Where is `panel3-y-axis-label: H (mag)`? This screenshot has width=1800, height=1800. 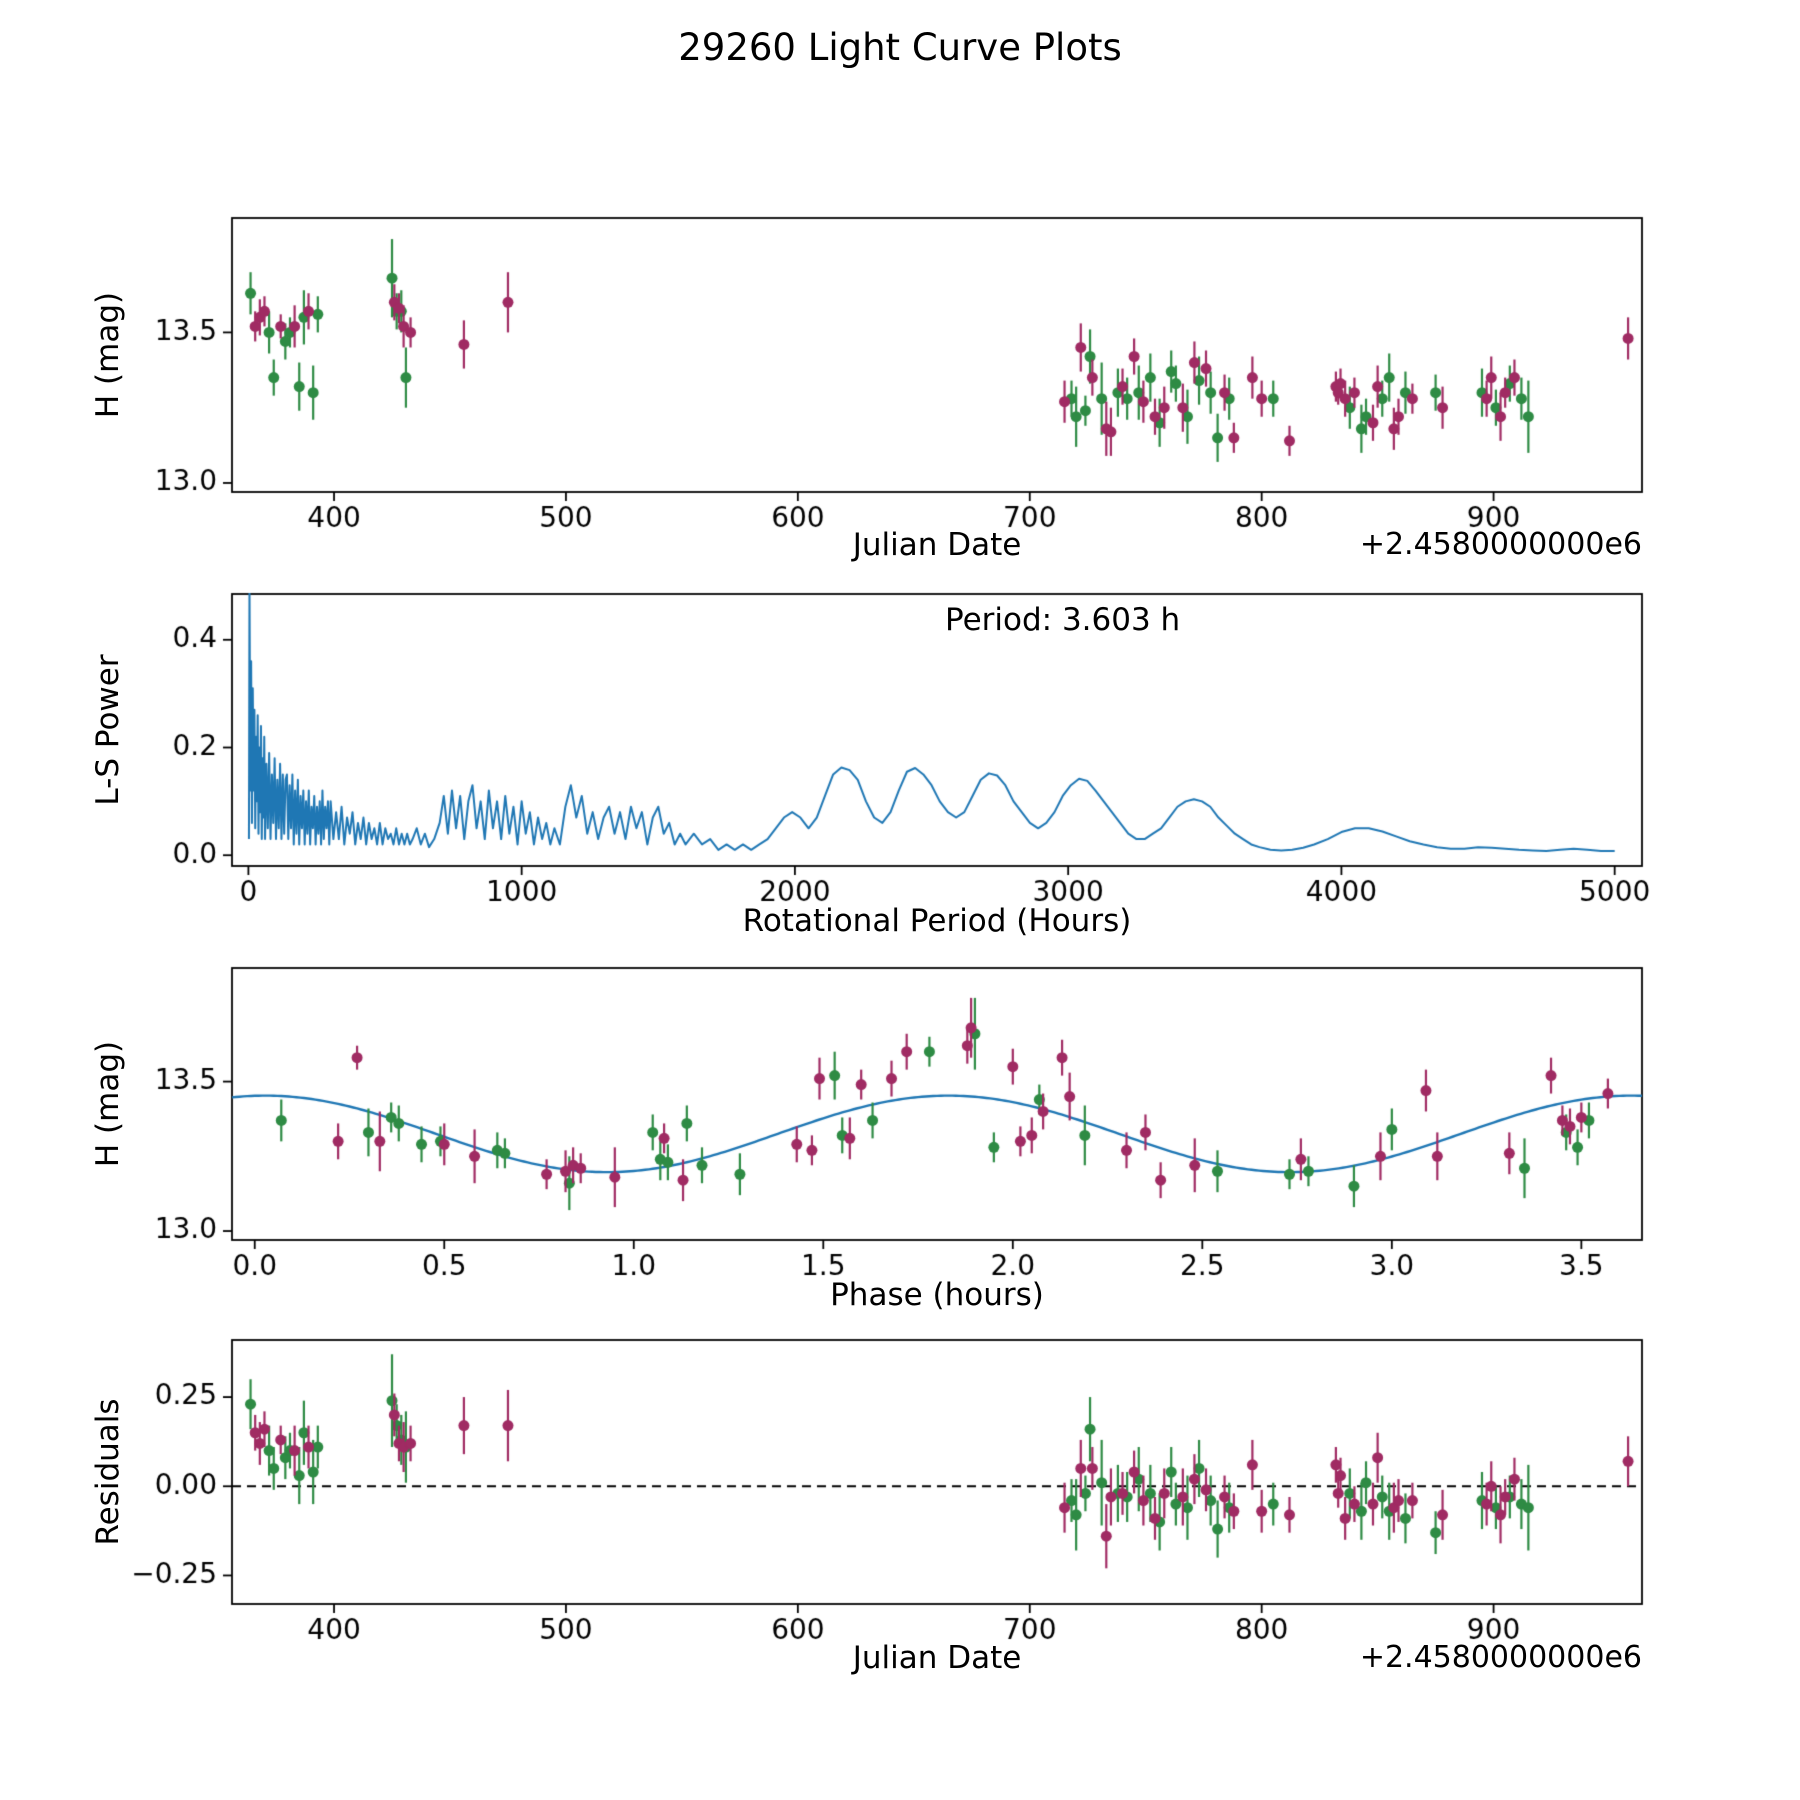
panel3-y-axis-label: H (mag) is located at coordinates (108, 1104).